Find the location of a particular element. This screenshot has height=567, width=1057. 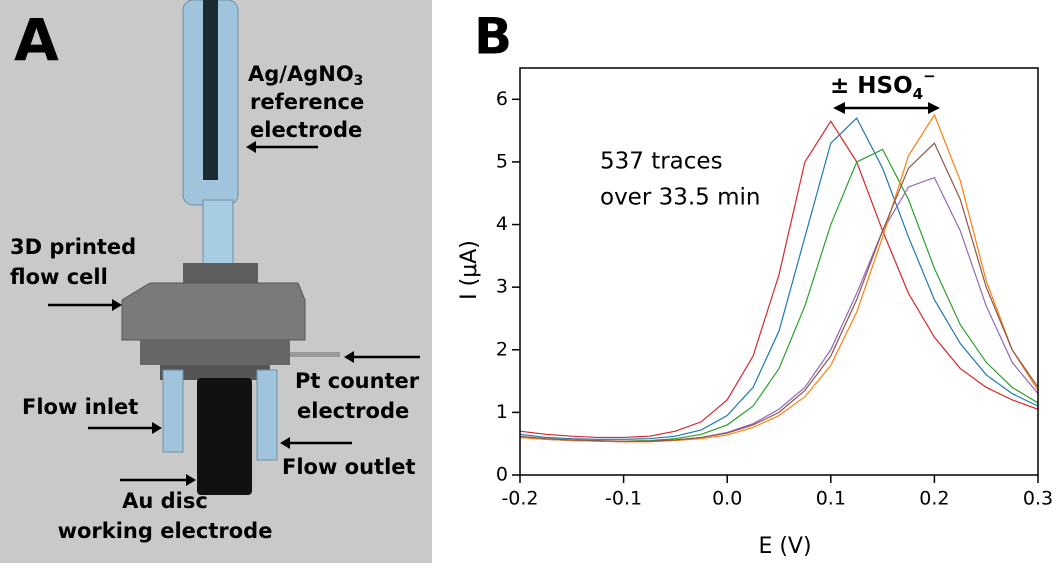

shift-label-superscript: − is located at coordinates (929, 76).